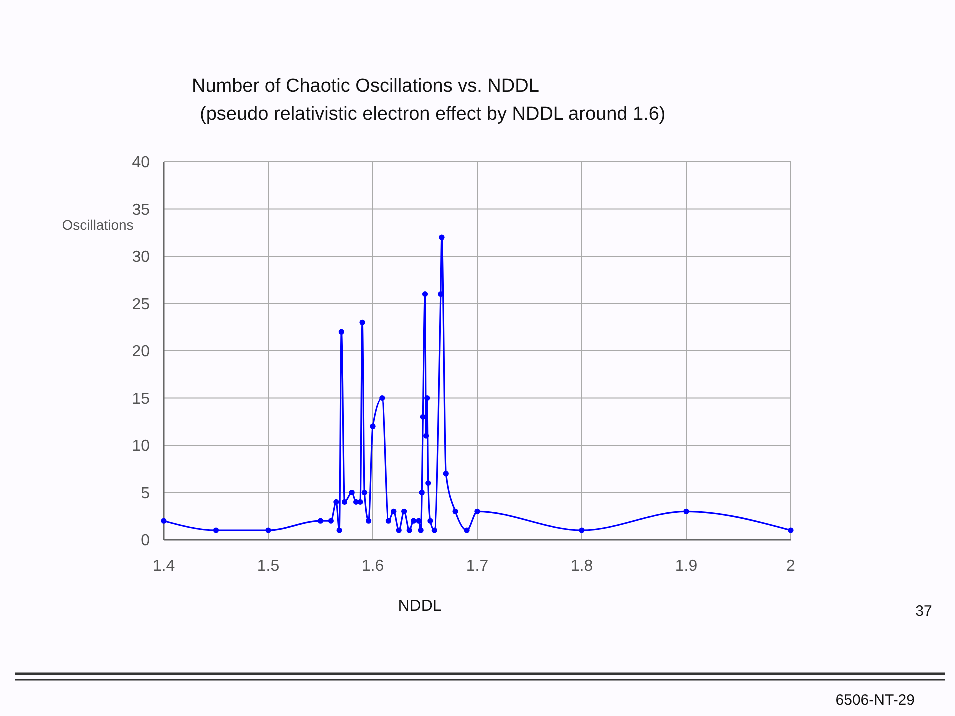 This screenshot has width=955, height=716. I want to click on x-tick-label: 1.8, so click(582, 566).